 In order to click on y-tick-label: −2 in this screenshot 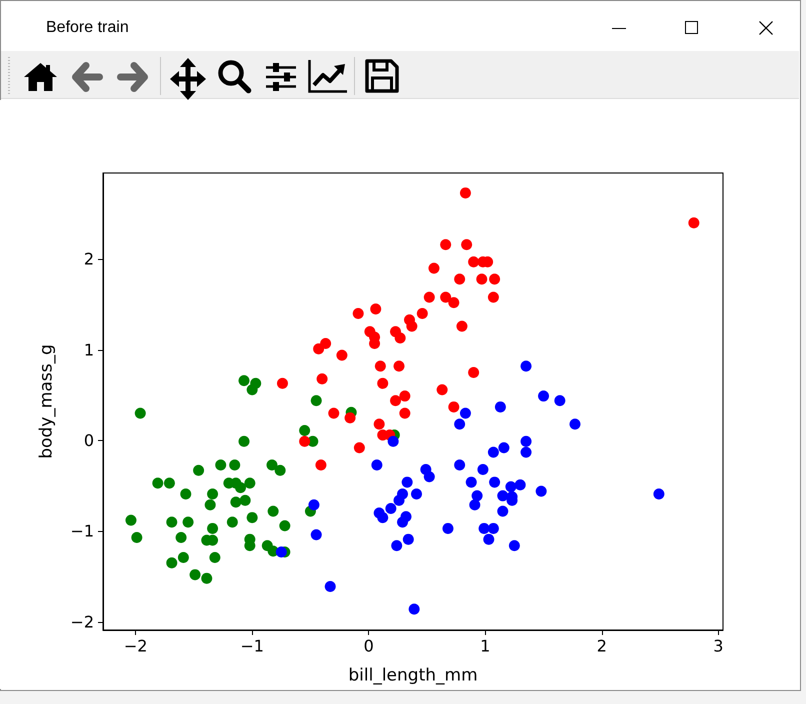, I will do `click(82, 622)`.